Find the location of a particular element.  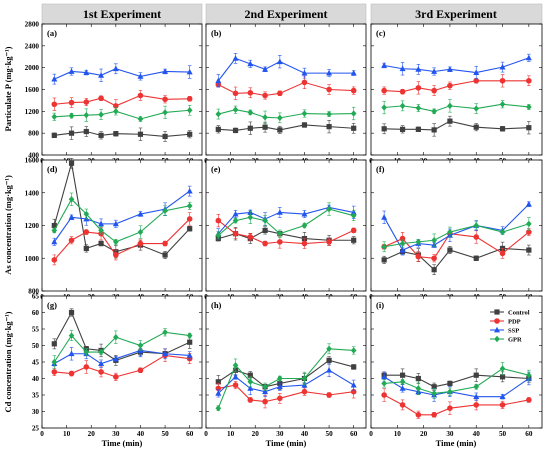

legend-label: GPR is located at coordinates (515, 339).